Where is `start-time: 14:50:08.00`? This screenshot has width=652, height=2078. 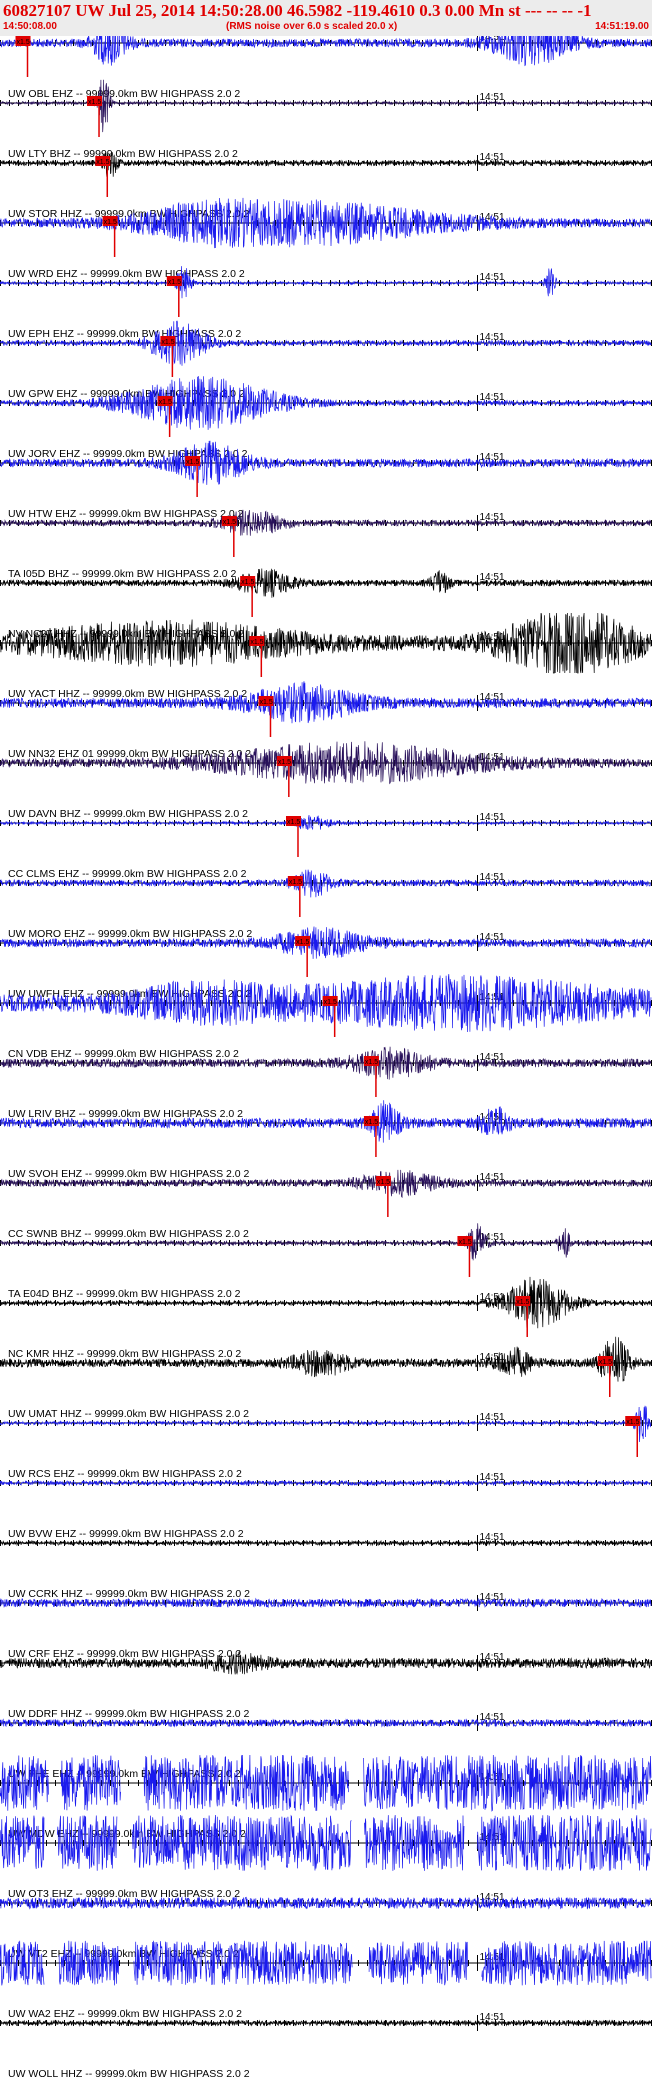 start-time: 14:50:08.00 is located at coordinates (30, 26).